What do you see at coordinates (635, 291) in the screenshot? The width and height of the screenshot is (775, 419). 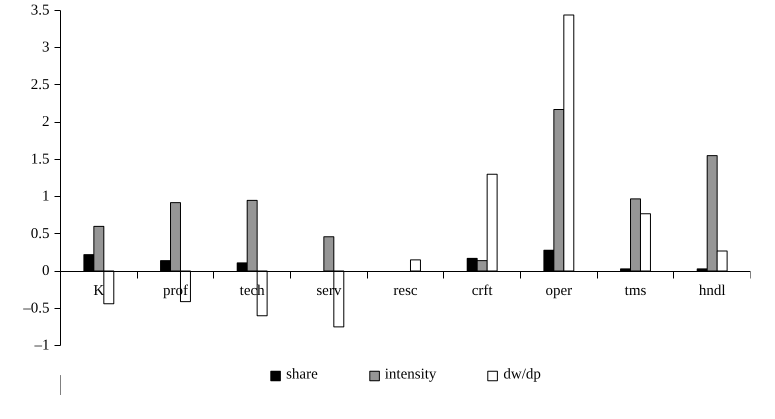 I see `x-tick-label: tms` at bounding box center [635, 291].